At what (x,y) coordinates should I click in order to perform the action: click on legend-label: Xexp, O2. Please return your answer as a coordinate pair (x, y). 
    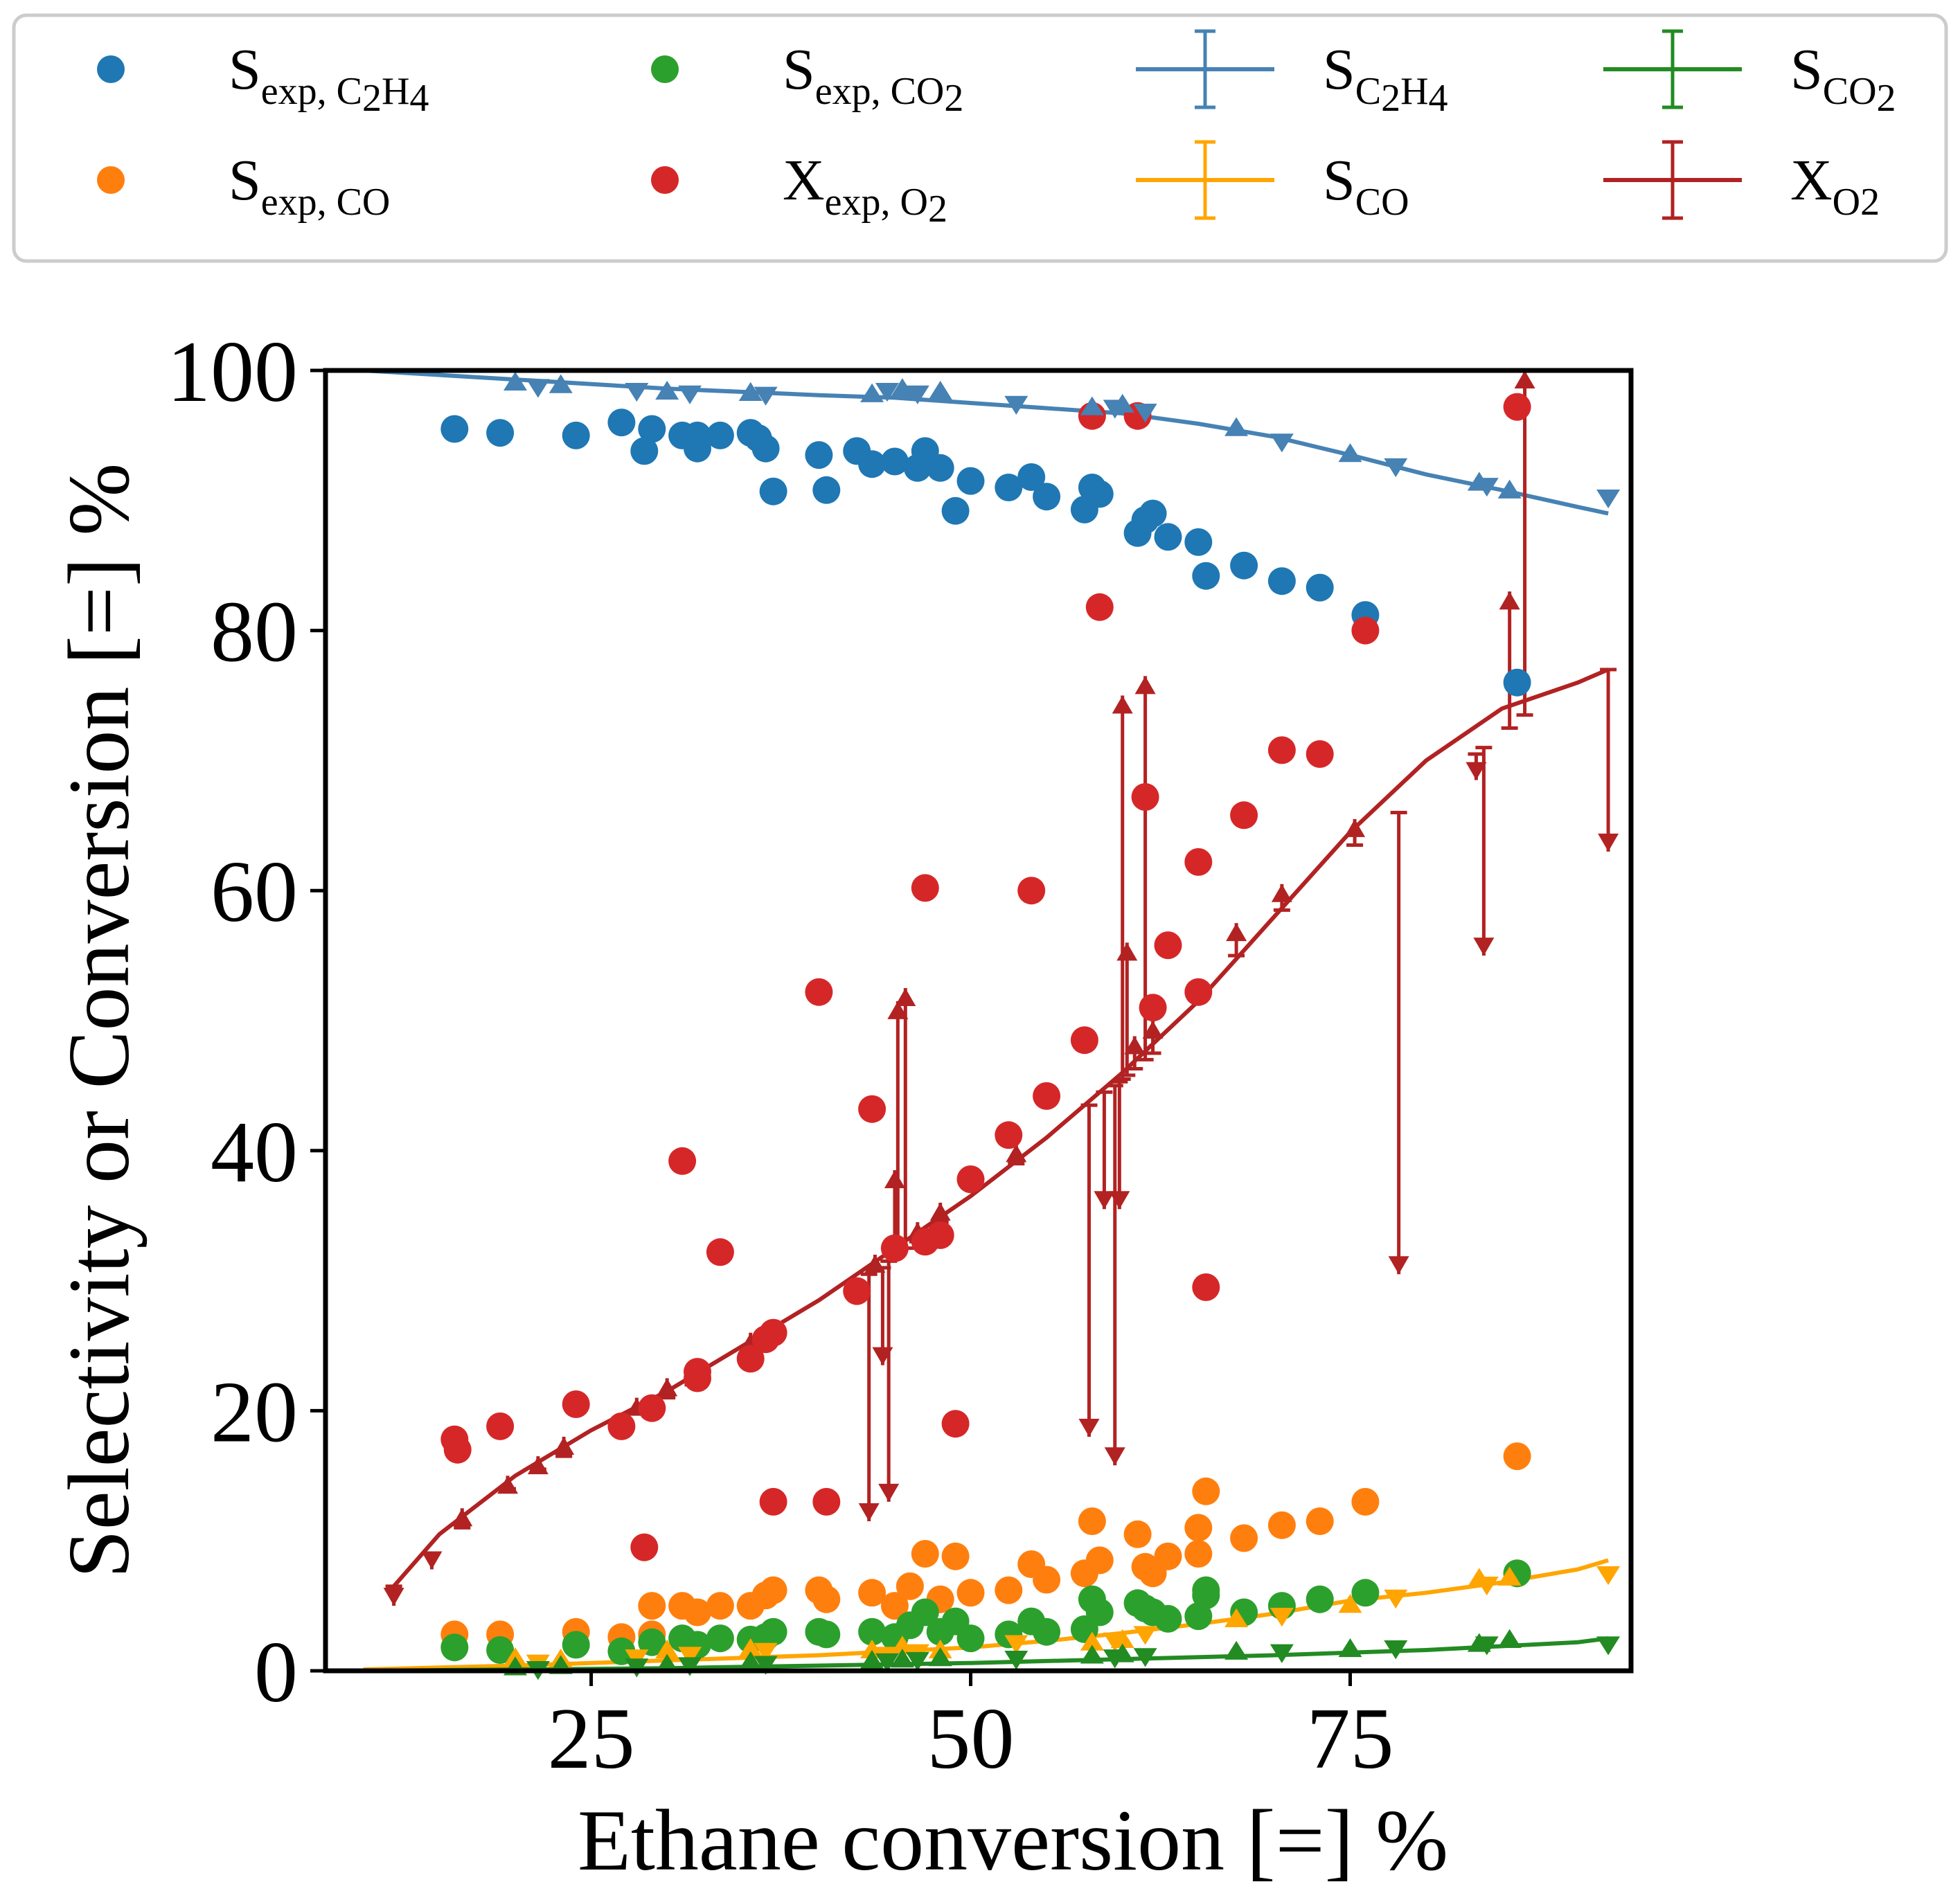
    Looking at the image, I should click on (865, 189).